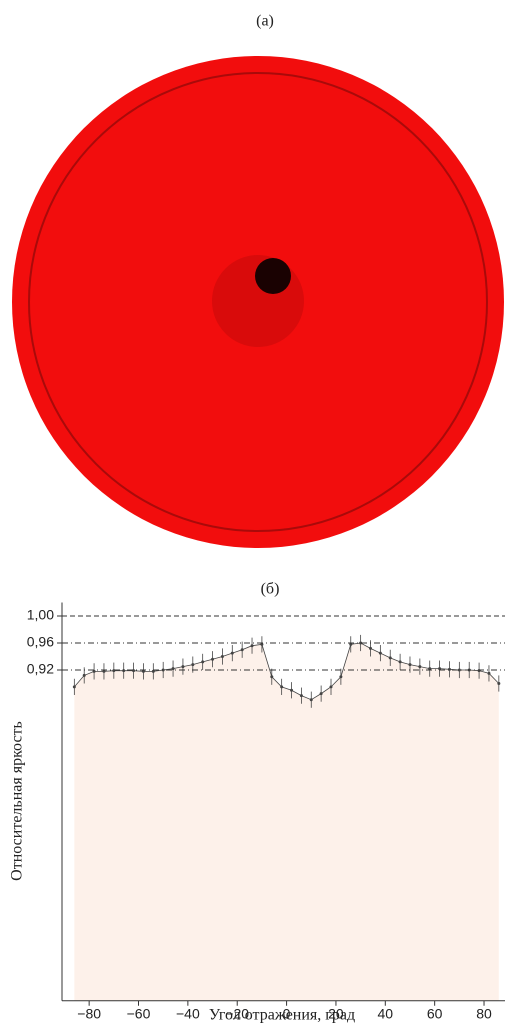 The height and width of the screenshot is (1025, 505). What do you see at coordinates (287, 1013) in the screenshot?
I see `x-tick-label: 0` at bounding box center [287, 1013].